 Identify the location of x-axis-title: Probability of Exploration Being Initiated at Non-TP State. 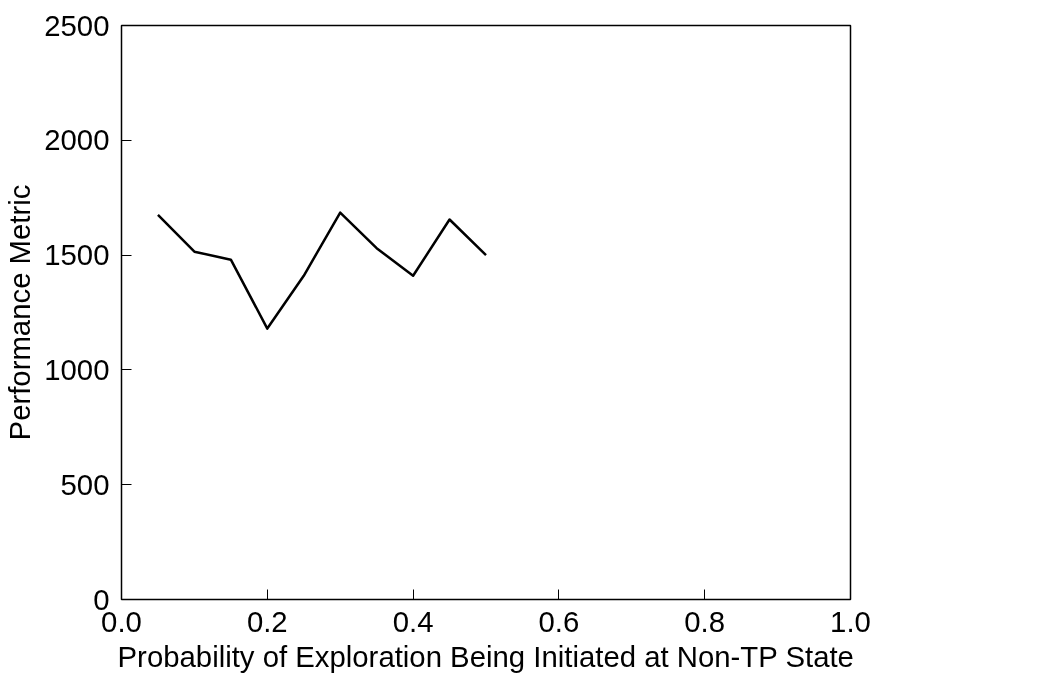
(485, 656).